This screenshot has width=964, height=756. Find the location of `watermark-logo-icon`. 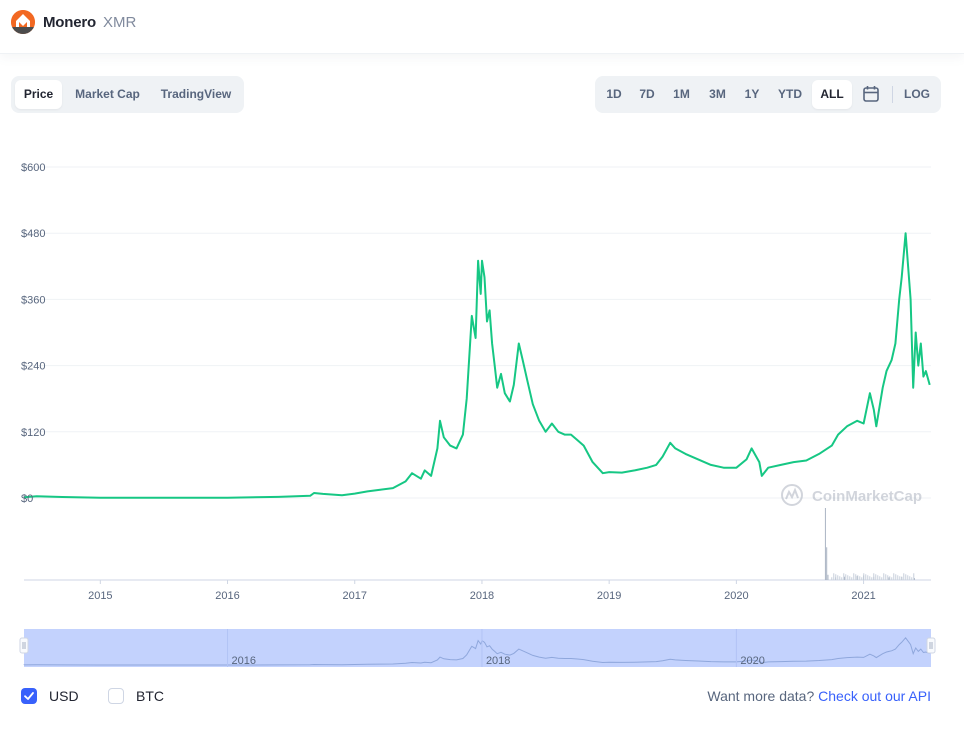

watermark-logo-icon is located at coordinates (792, 495).